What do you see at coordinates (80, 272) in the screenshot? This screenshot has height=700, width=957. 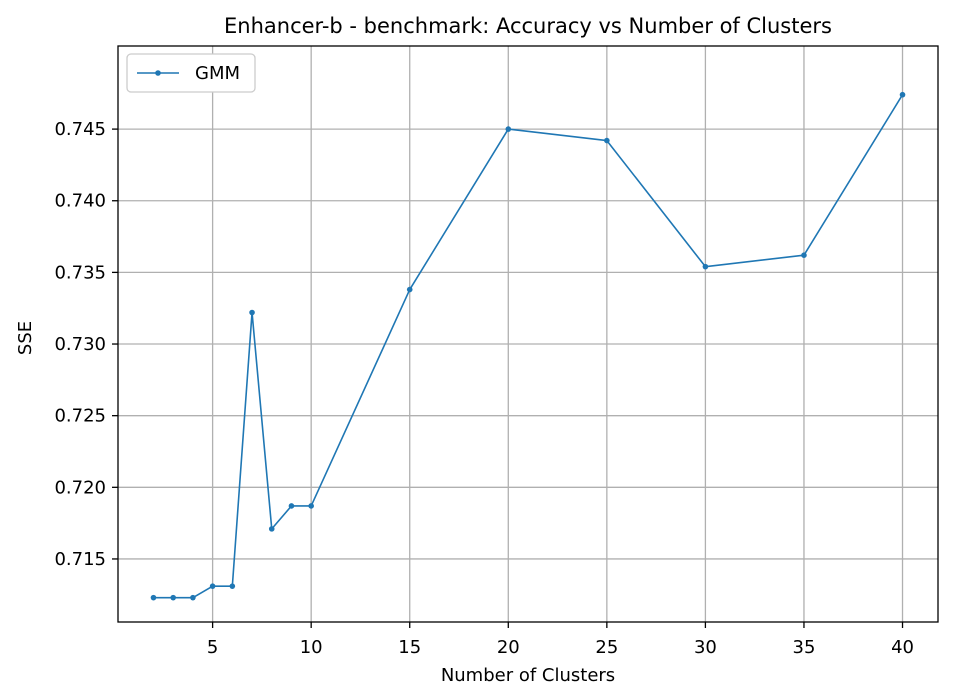 I see `y-tick-label: 0.735` at bounding box center [80, 272].